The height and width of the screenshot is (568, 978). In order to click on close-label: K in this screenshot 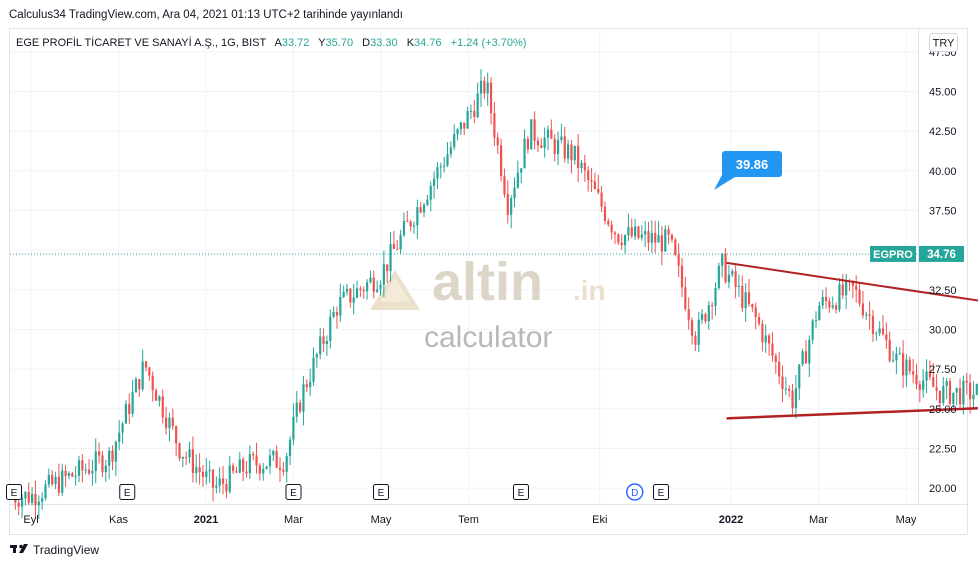, I will do `click(411, 43)`.